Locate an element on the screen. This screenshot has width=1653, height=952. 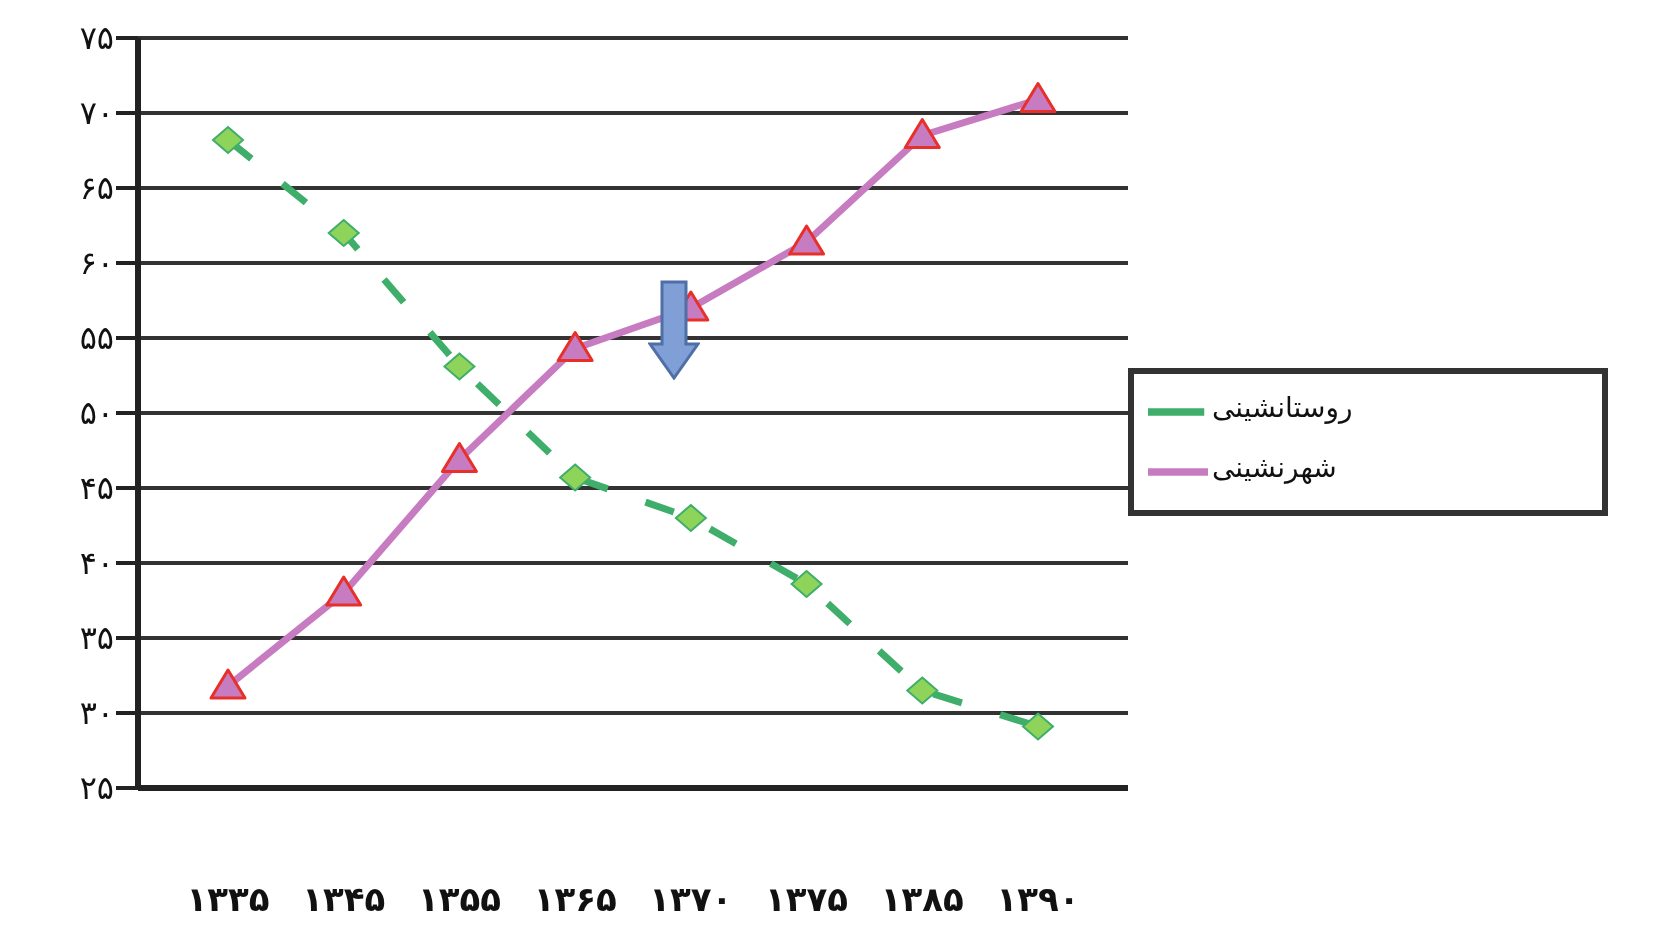
x-tick-label: ۱۳۹۰ is located at coordinates (1038, 899).